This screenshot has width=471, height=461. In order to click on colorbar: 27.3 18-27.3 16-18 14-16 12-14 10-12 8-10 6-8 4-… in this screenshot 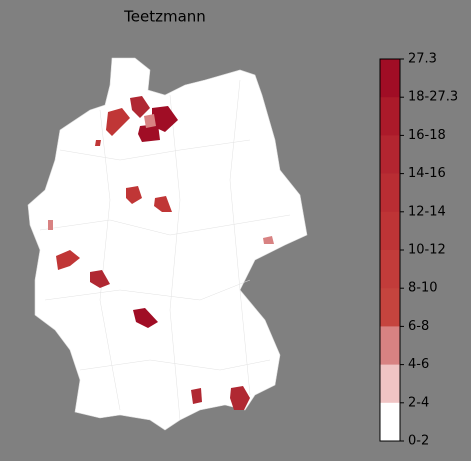, I will do `click(418, 250)`.